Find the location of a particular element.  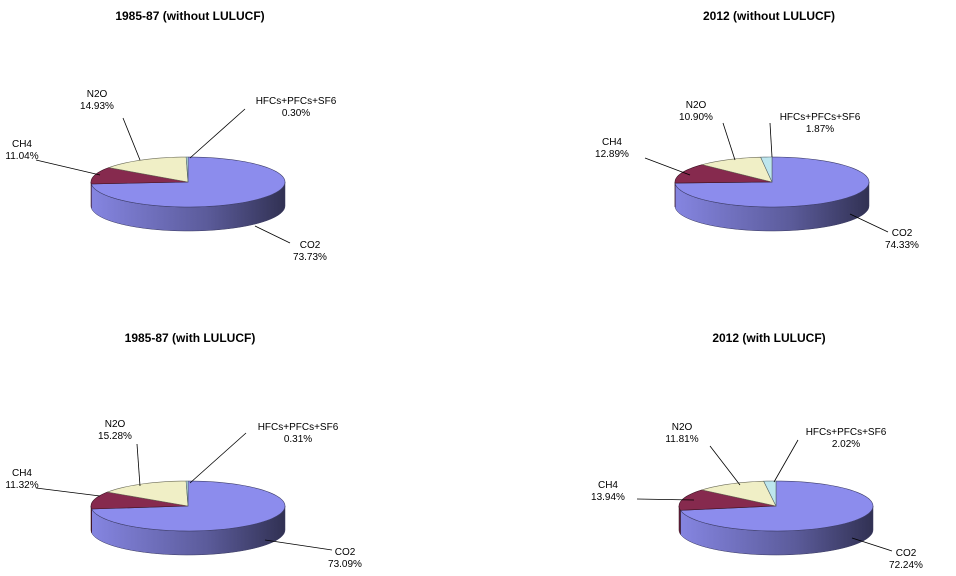

slice-value-hfcs-pfcs-sf6: 0.31% is located at coordinates (298, 439).